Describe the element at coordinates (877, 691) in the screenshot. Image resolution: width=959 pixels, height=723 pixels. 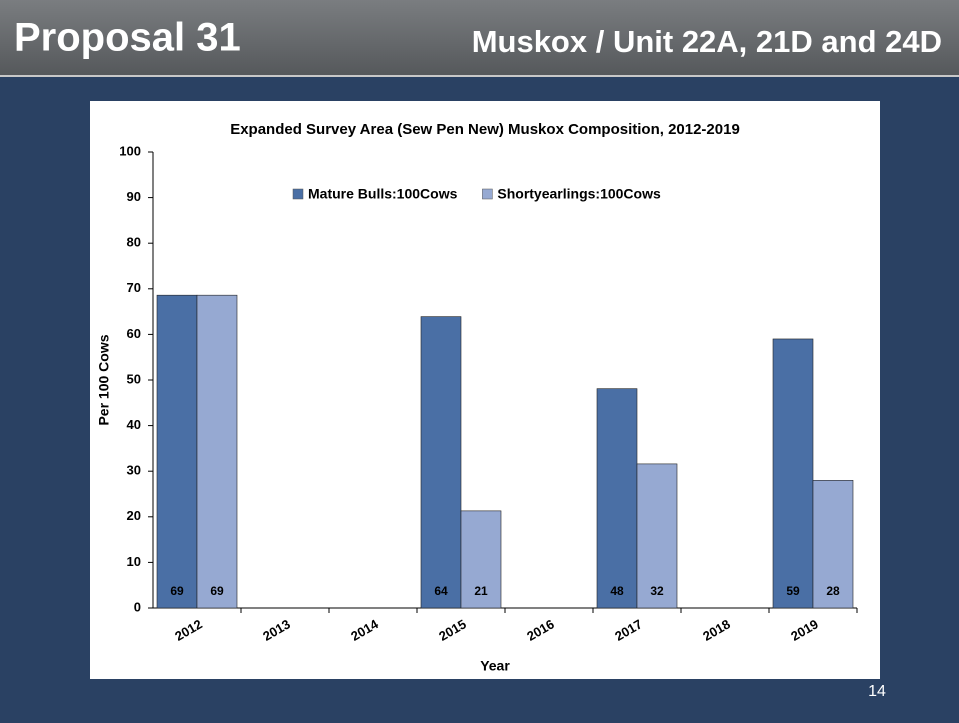
I see `page-number: 14` at that location.